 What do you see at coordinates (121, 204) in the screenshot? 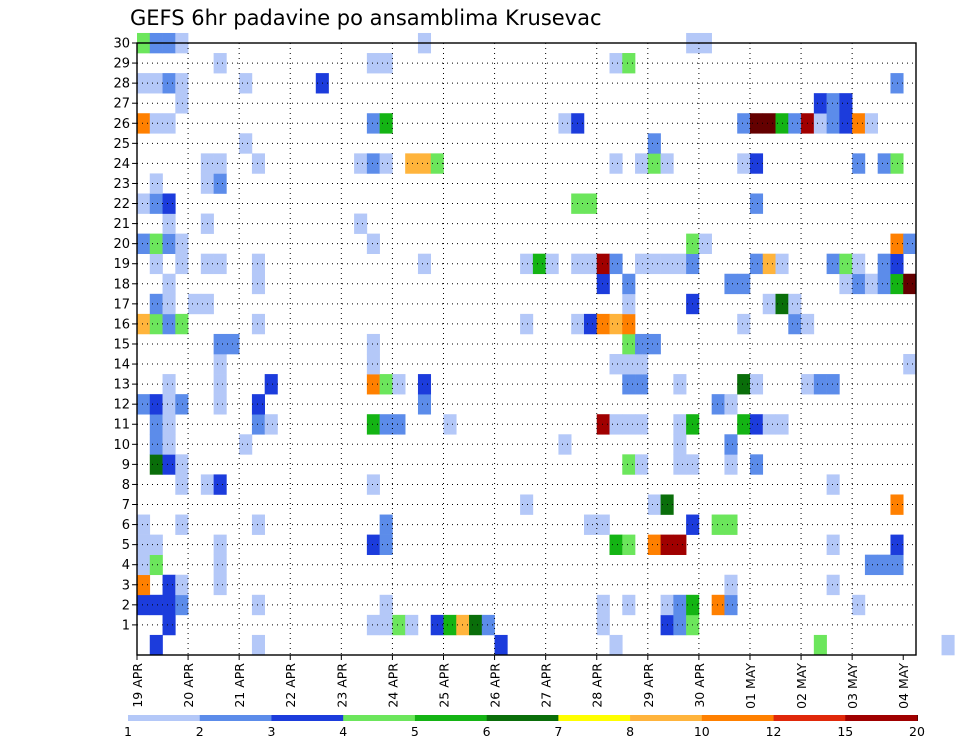
I see `y-tick-label: 22` at bounding box center [121, 204].